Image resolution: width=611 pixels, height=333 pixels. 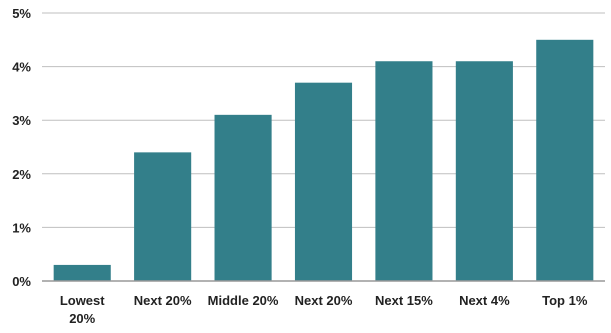 I want to click on x-category-label: Next 15%, so click(x=404, y=300).